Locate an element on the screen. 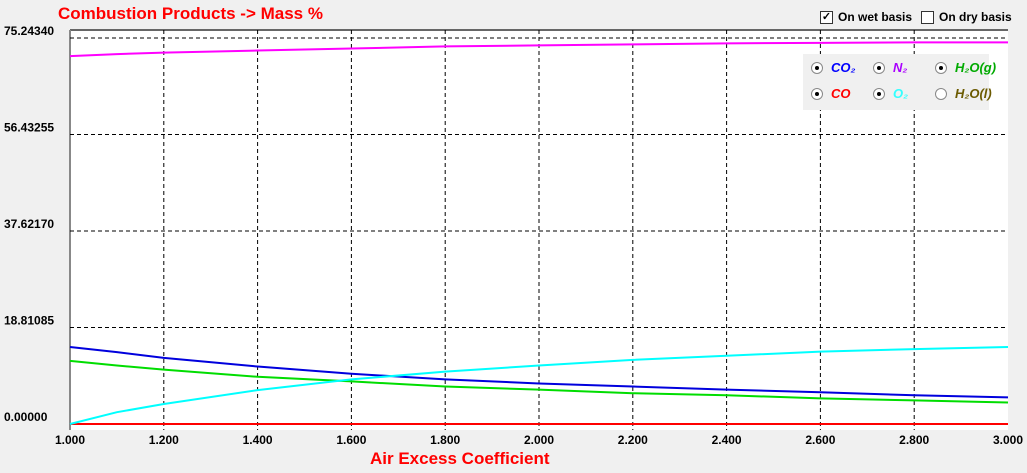 This screenshot has width=1027, height=473. legend-label: H₂O(g) is located at coordinates (976, 67).